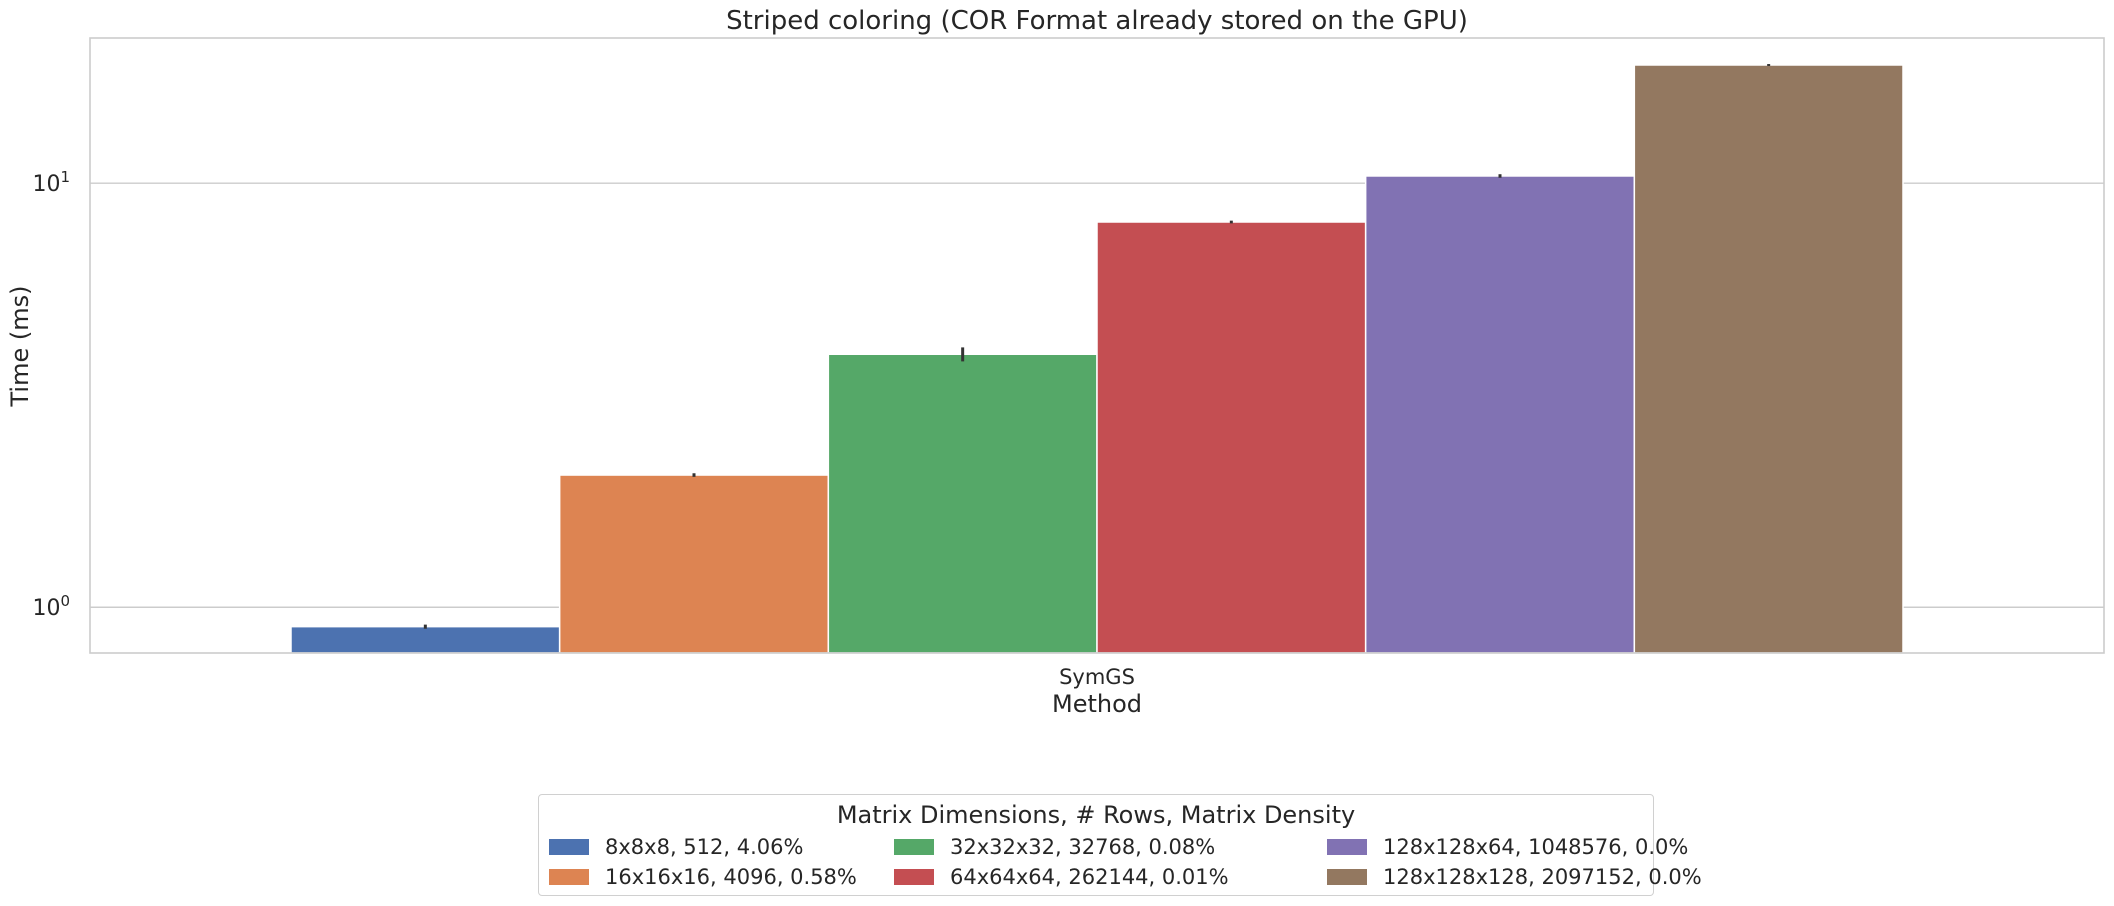 The height and width of the screenshot is (906, 2114). I want to click on legend-item: 8x8x8, 512, 4.06%, so click(676, 847).